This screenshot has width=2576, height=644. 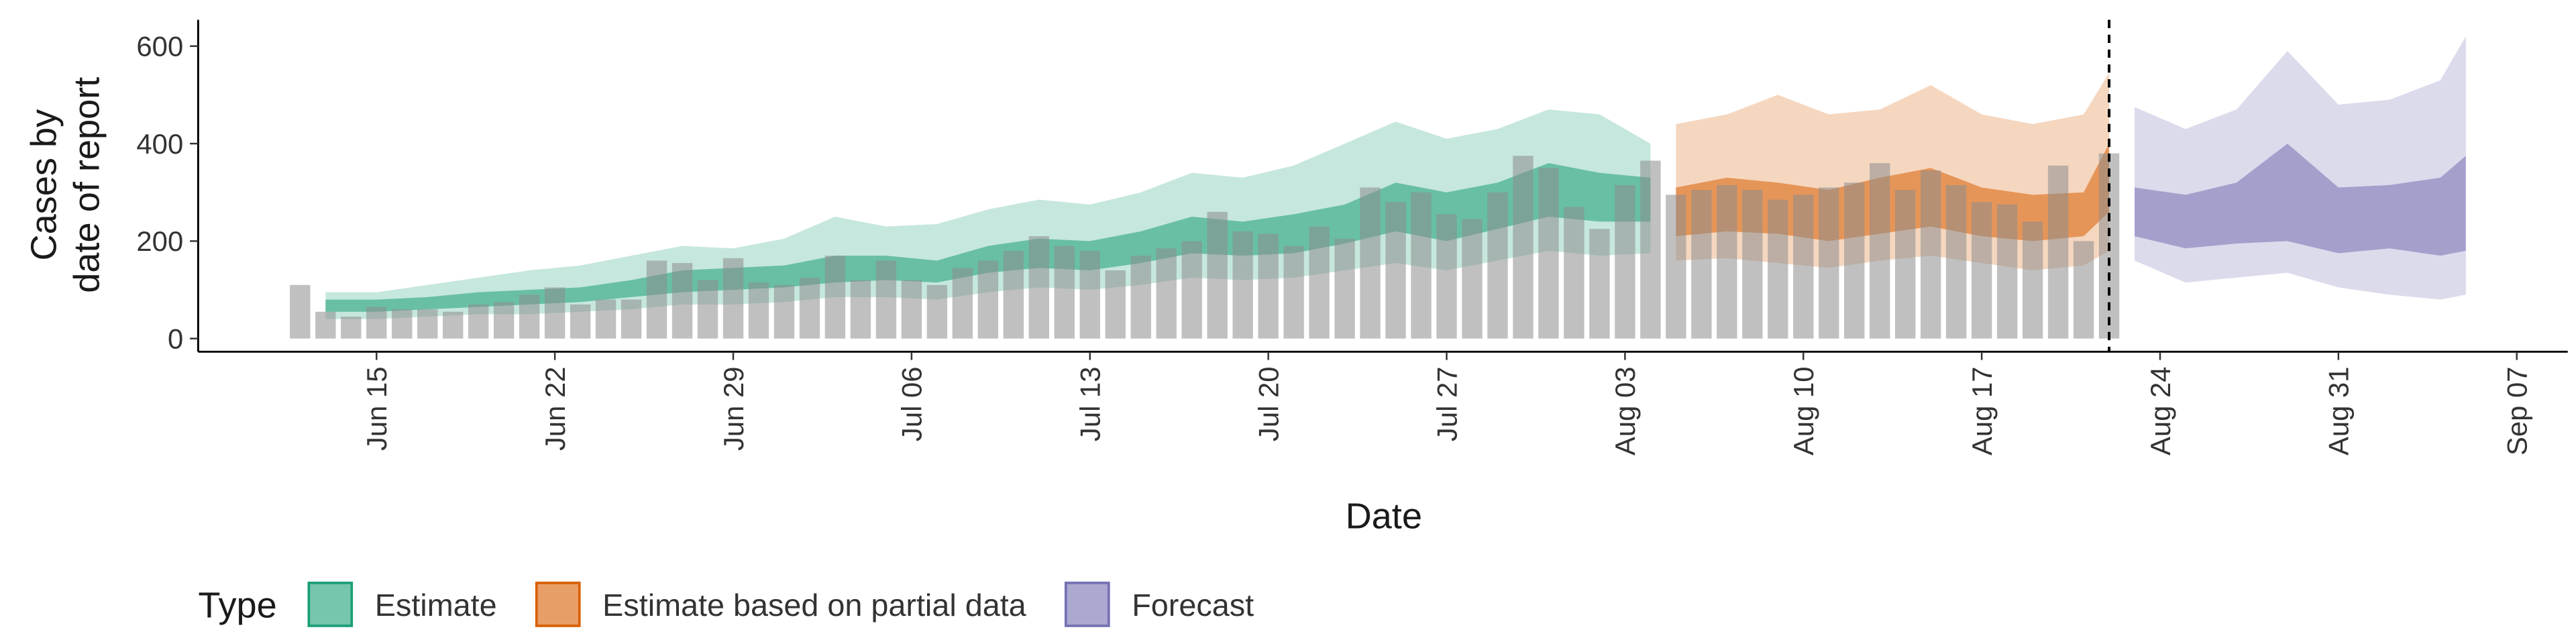 I want to click on y-tick-label: 600, so click(x=159, y=46).